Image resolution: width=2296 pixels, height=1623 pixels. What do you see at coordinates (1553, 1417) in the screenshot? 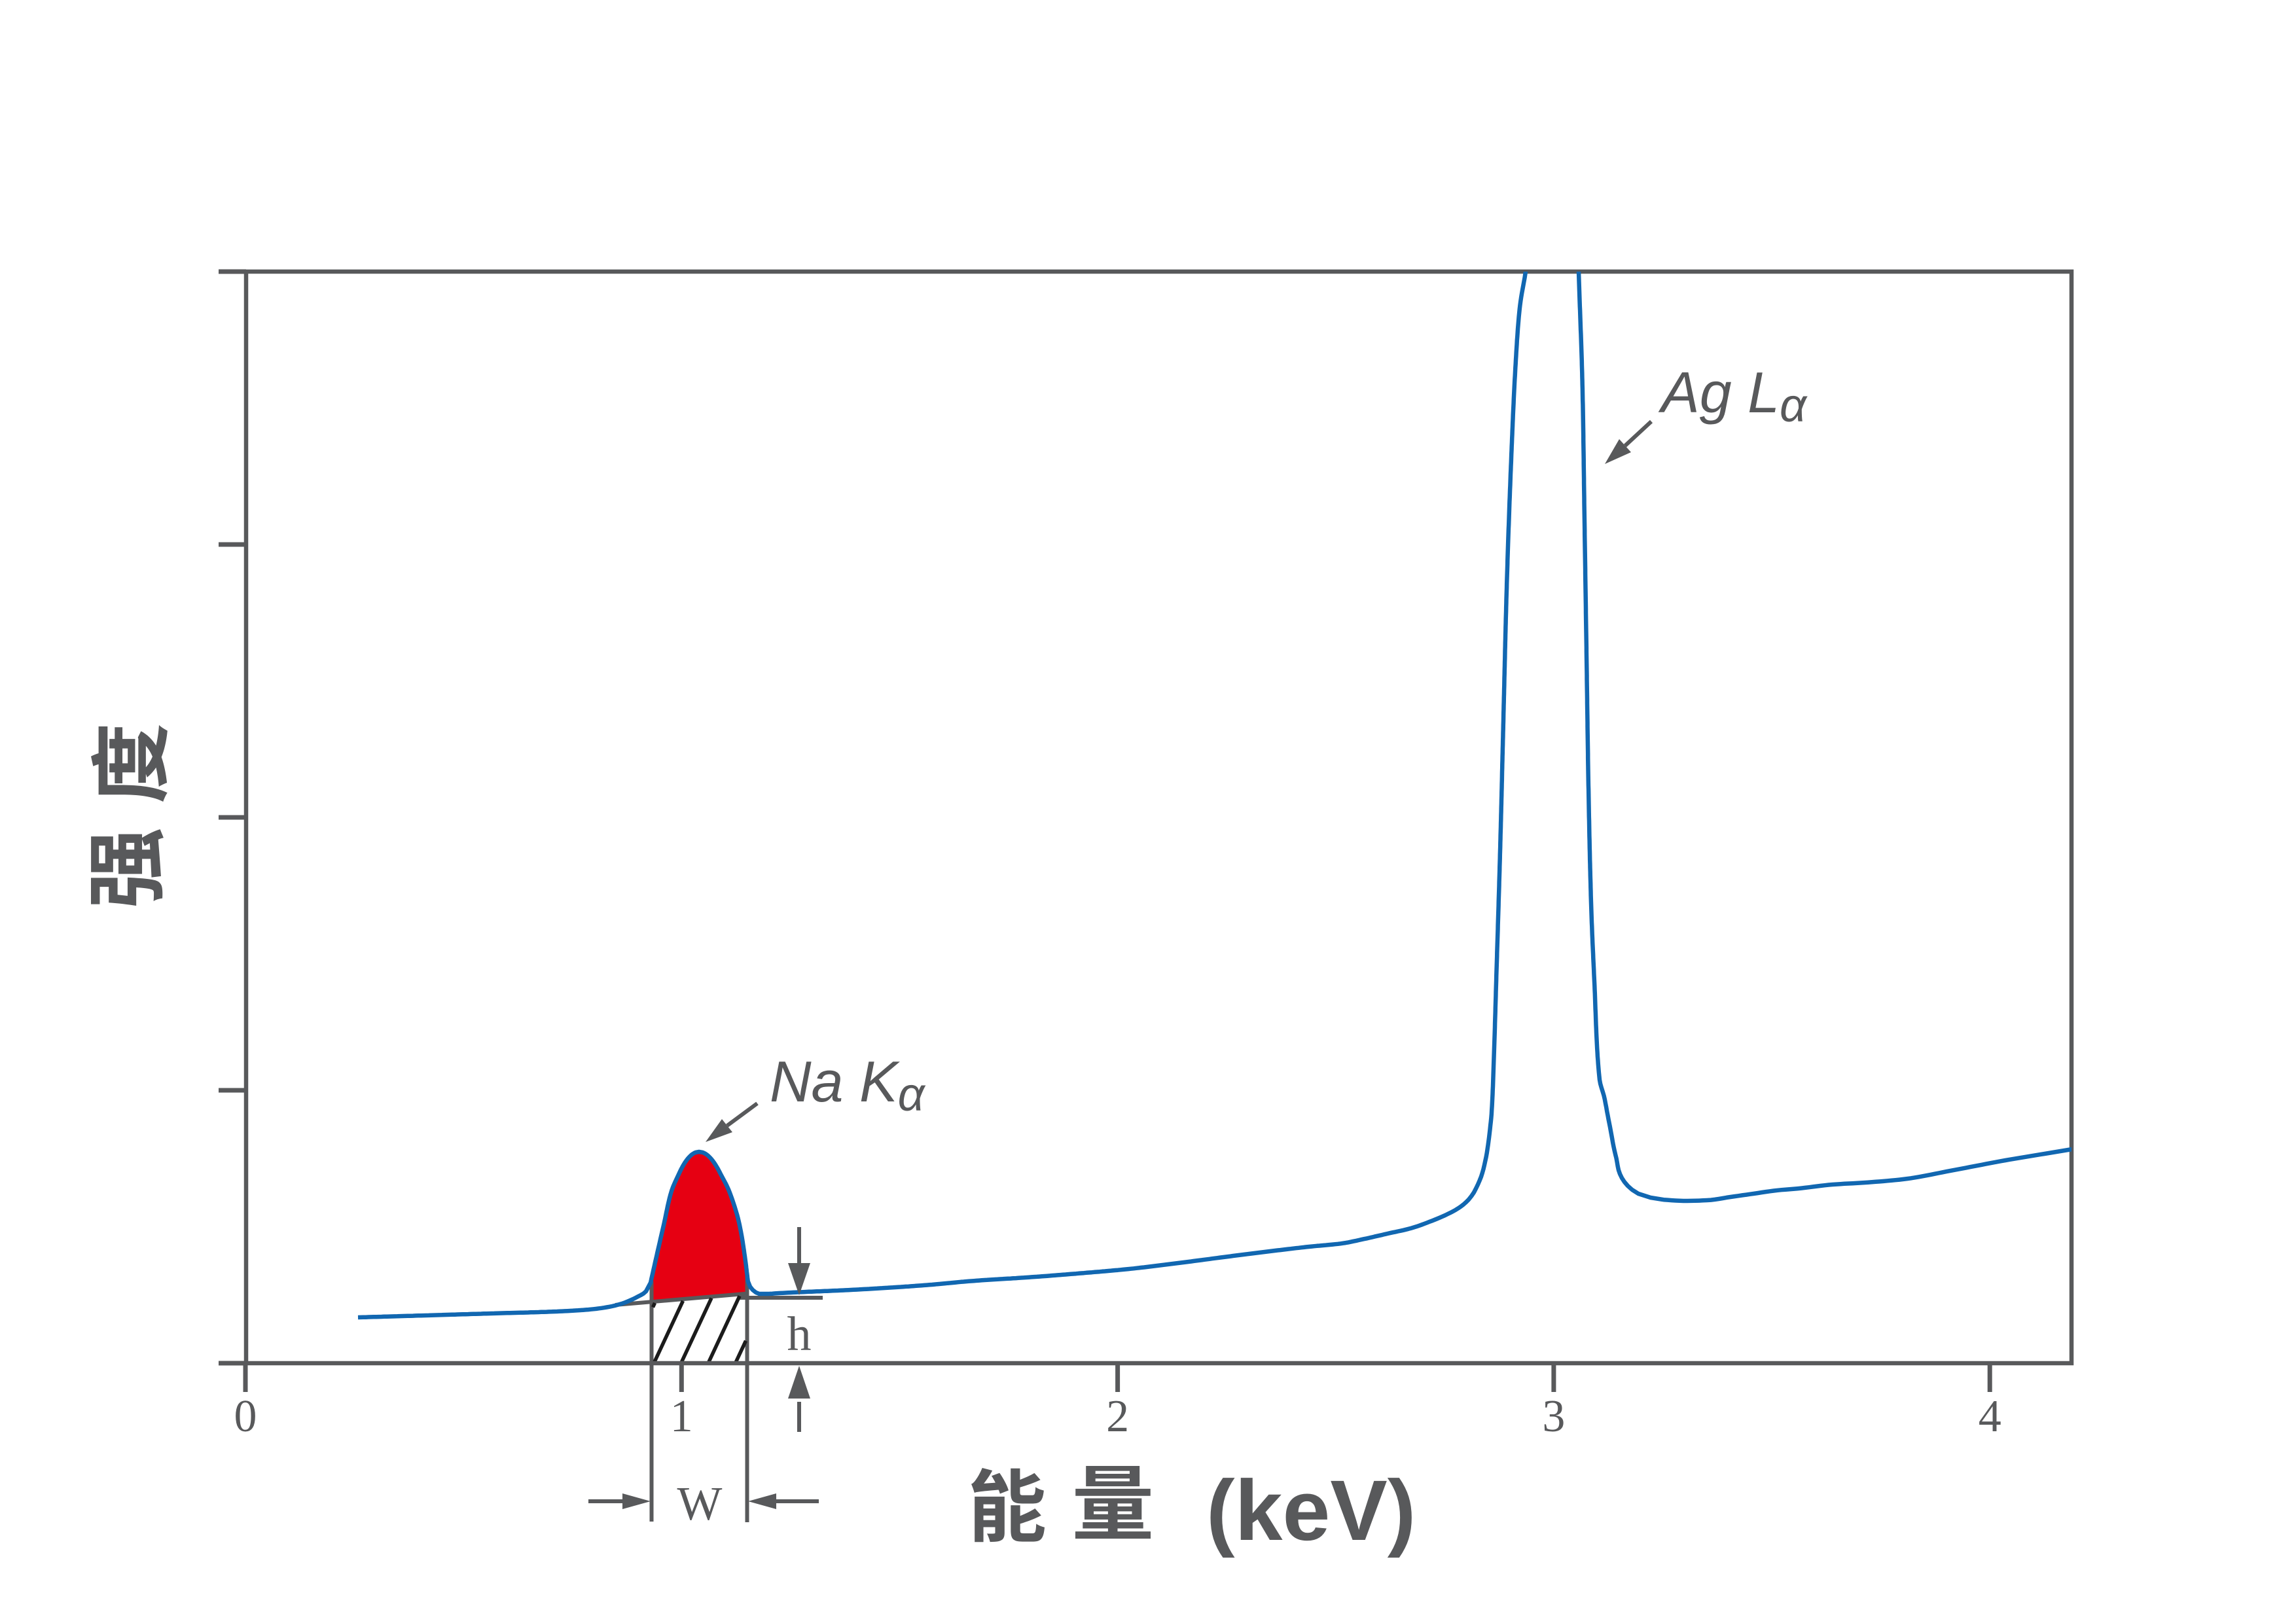
I see `svg-text: 3` at bounding box center [1553, 1417].